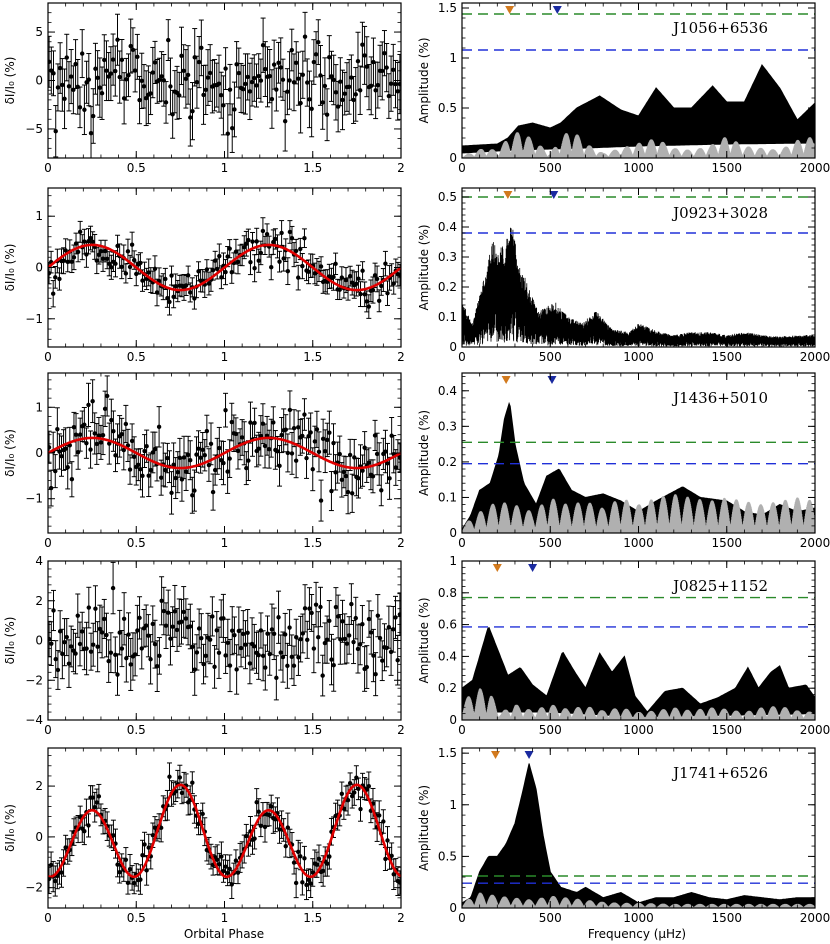 This screenshot has height=944, width=830. Describe the element at coordinates (10, 641) in the screenshot. I see `y-axis-label: δI/I₀ (%)` at that location.